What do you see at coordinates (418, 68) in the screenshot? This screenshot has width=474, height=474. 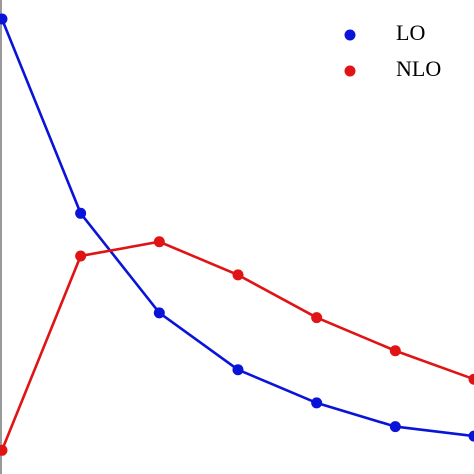 I see `legend-label: NLO` at bounding box center [418, 68].